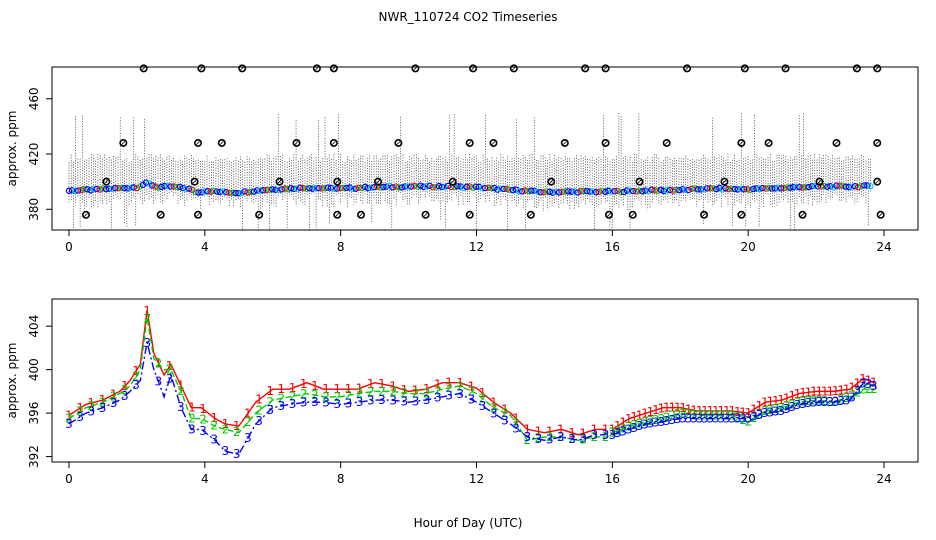  I want to click on x-tick-label: 24, so click(883, 479).